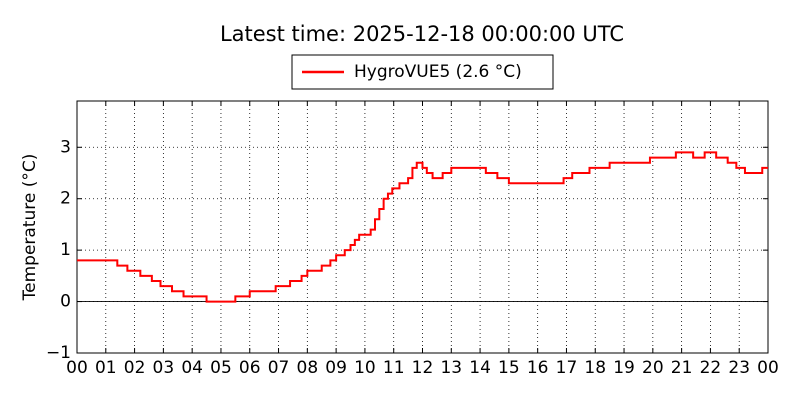 The image size is (800, 400). I want to click on x-tick-label: 07, so click(279, 368).